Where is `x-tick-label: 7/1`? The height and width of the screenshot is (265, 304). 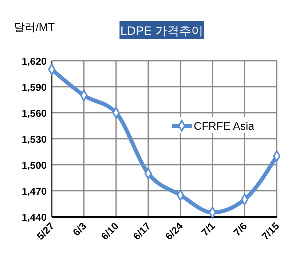 x-tick-label: 7/1 is located at coordinates (209, 230).